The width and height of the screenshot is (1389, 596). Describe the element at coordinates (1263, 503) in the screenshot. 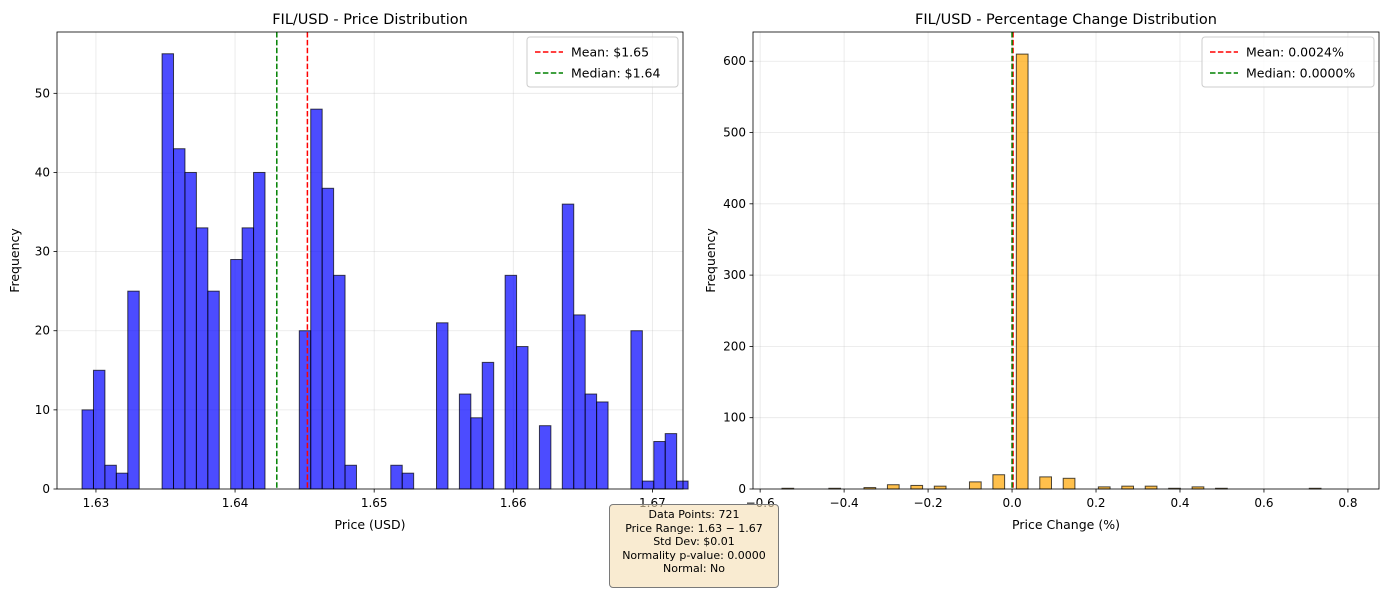

I see `x-tick-label: 0.6` at that location.